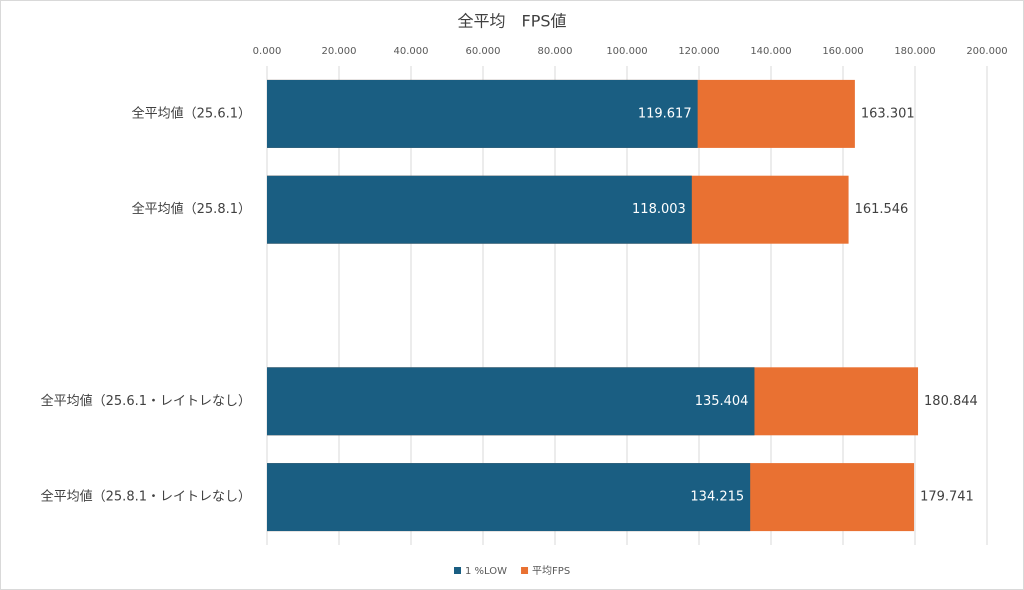 This screenshot has width=1024, height=590. I want to click on x-tick-label: 180.000, so click(914, 51).